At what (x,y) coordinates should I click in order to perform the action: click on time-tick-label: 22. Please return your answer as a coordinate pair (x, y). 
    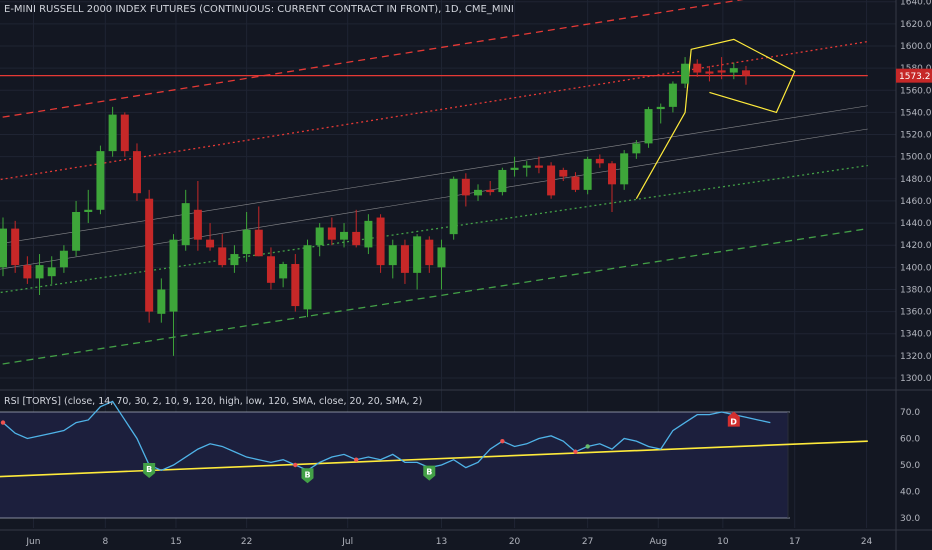
    Looking at the image, I should click on (246, 542).